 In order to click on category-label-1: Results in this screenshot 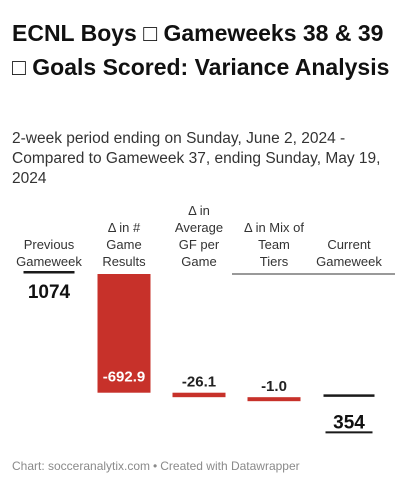, I will do `click(124, 261)`.